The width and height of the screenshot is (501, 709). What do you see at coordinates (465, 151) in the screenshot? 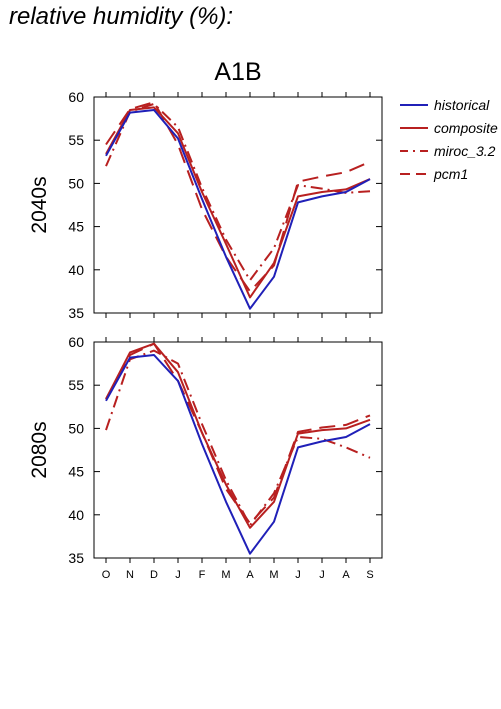
I see `legend-label: miroc_3.2` at bounding box center [465, 151].